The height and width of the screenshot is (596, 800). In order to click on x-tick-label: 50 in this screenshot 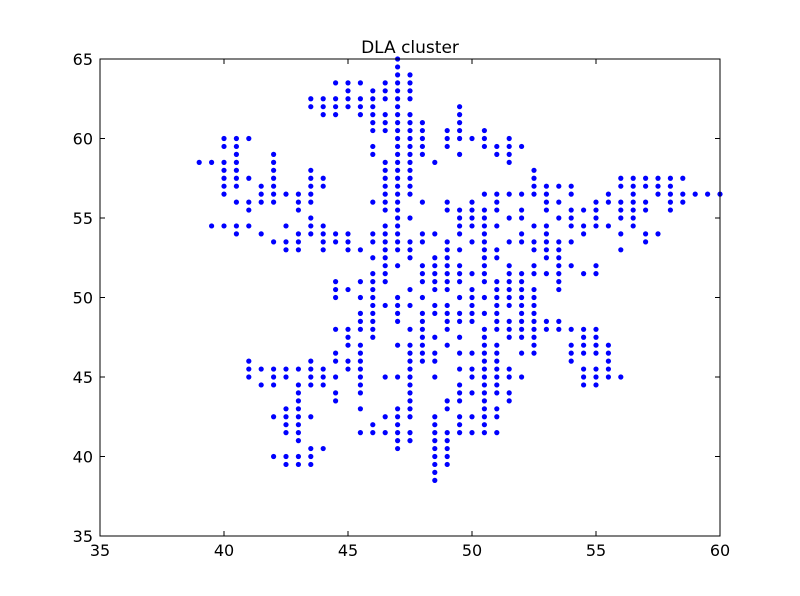, I will do `click(472, 550)`.